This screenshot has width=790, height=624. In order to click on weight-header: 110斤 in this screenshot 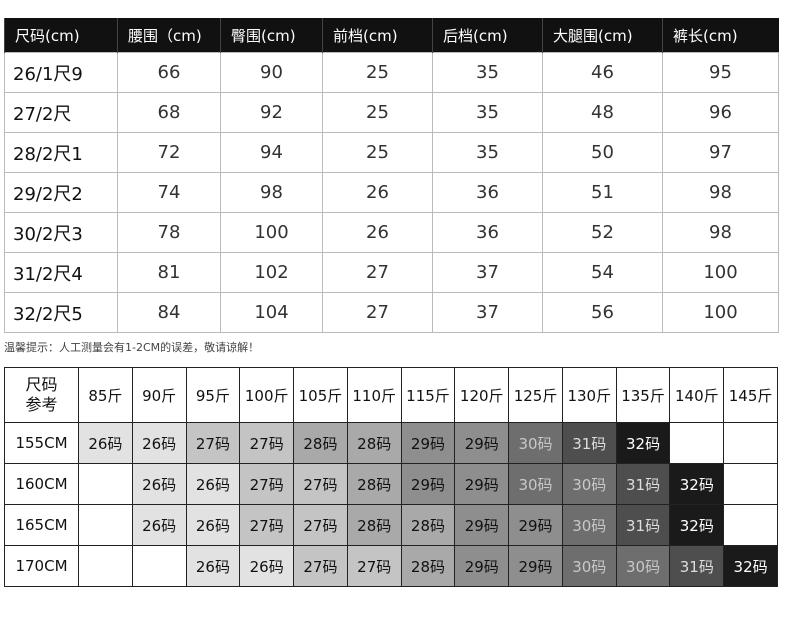, I will do `click(374, 395)`.